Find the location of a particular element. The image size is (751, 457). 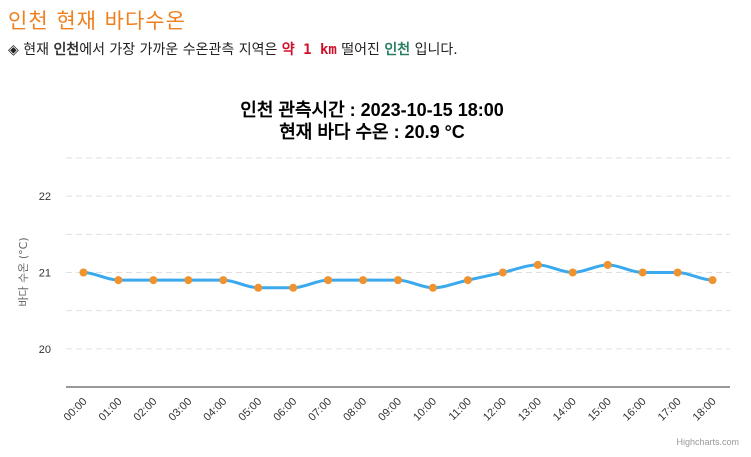

x-tick-label: 04:00 is located at coordinates (215, 410).